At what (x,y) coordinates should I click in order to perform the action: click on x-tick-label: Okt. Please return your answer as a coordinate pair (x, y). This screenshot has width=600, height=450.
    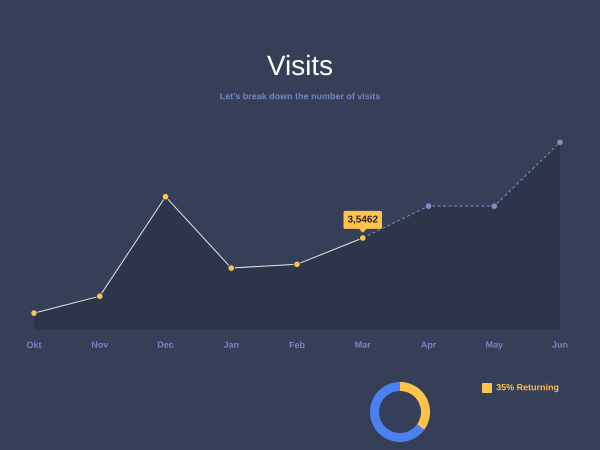
    Looking at the image, I should click on (34, 345).